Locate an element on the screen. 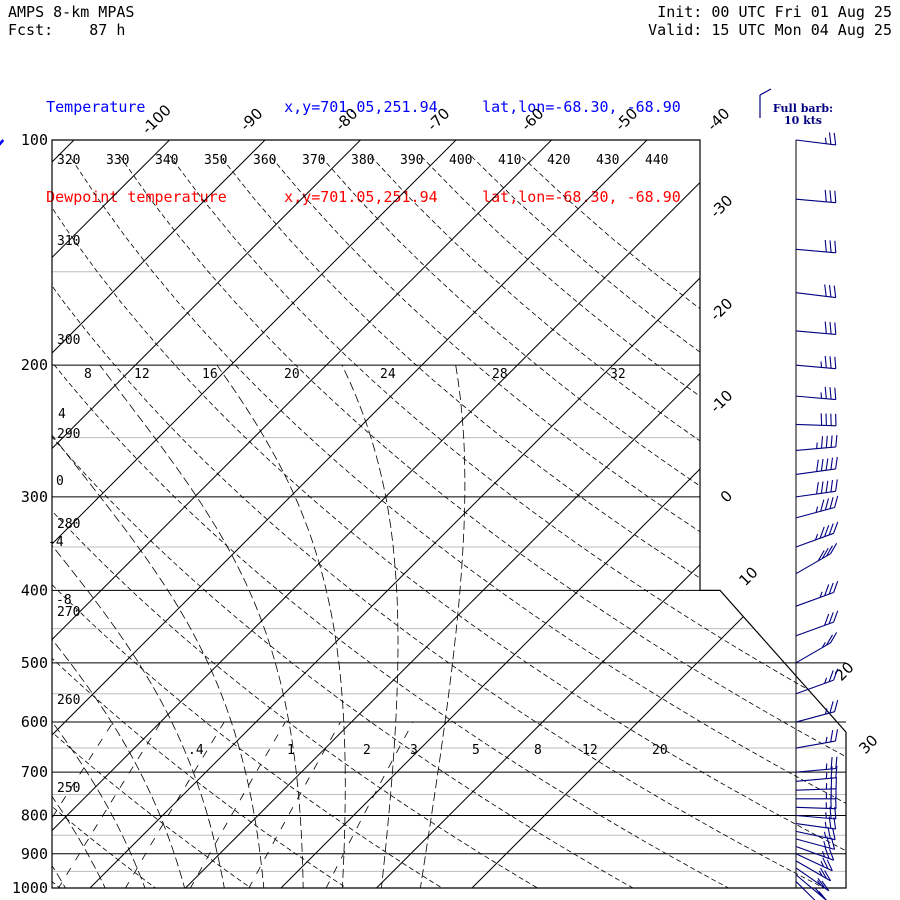  theta-e-label: 20 is located at coordinates (292, 374).